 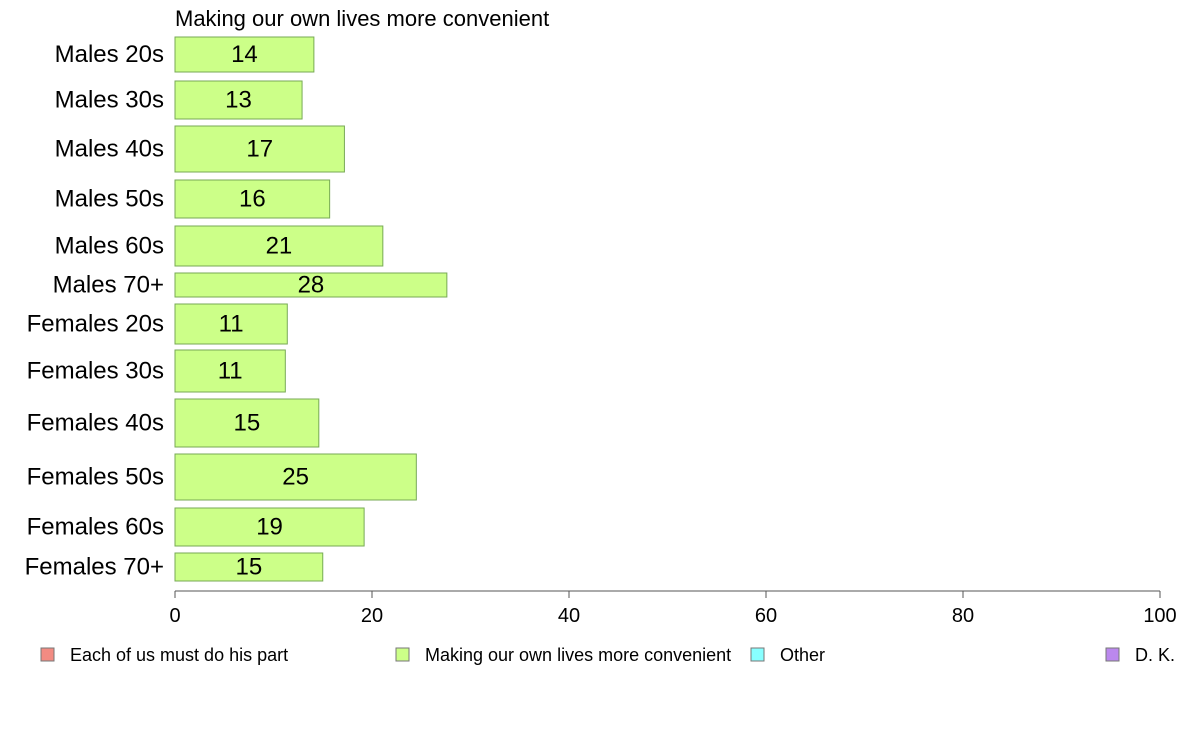 What do you see at coordinates (94, 567) in the screenshot?
I see `category-label: Females 70+` at bounding box center [94, 567].